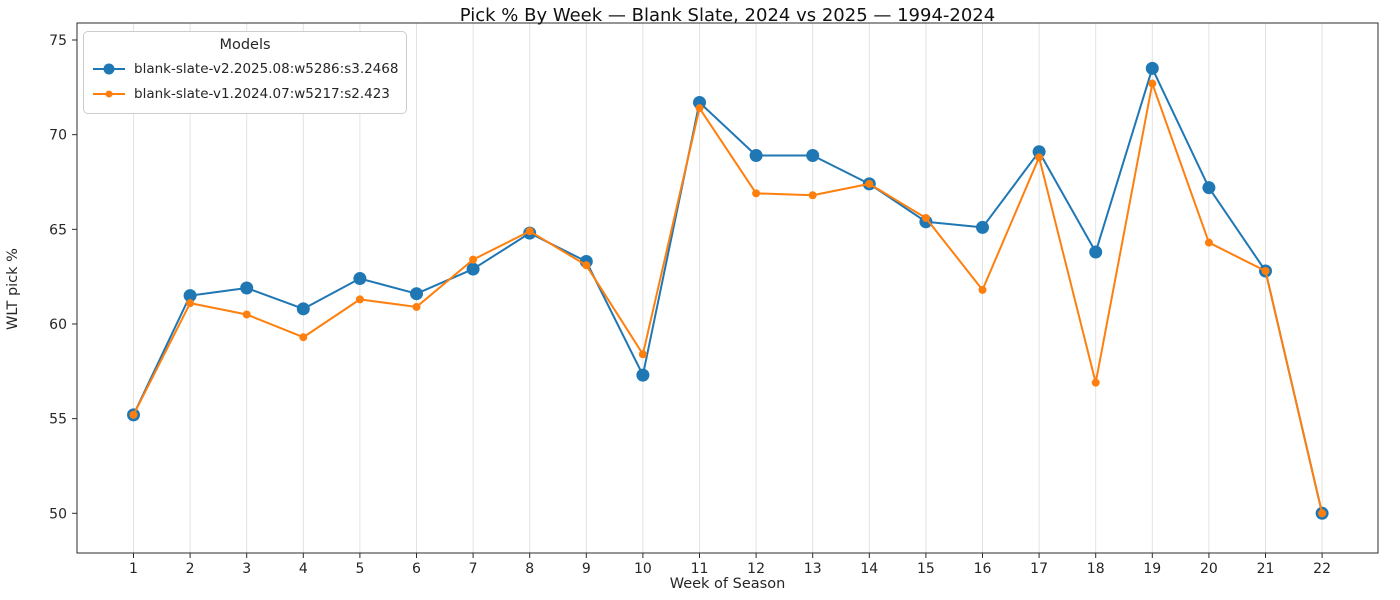 The image size is (1400, 600). I want to click on y-tick-label: 50, so click(58, 514).